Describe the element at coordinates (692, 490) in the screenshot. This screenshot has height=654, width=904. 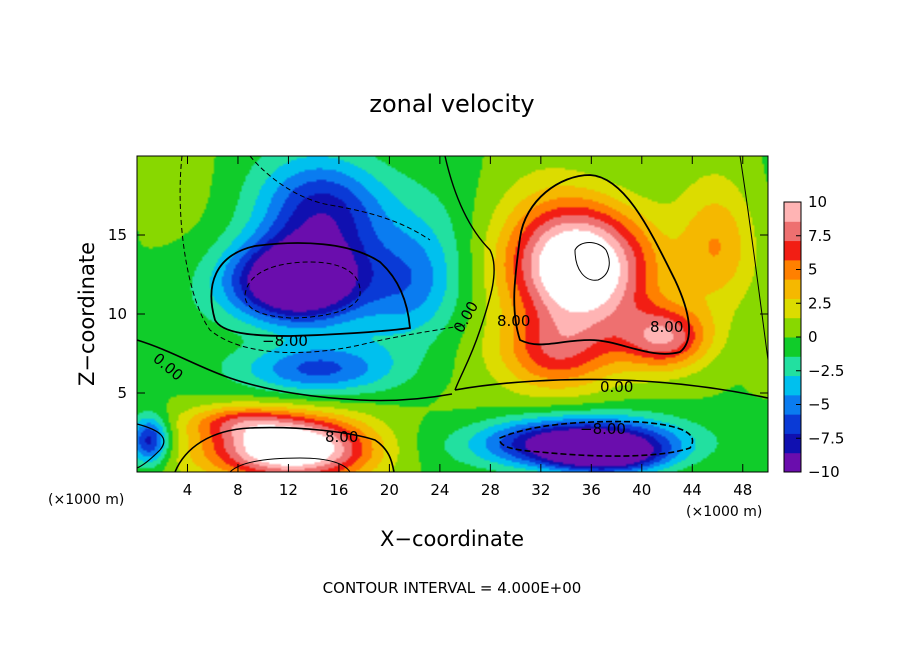
I see `x-tick-label: 44` at that location.